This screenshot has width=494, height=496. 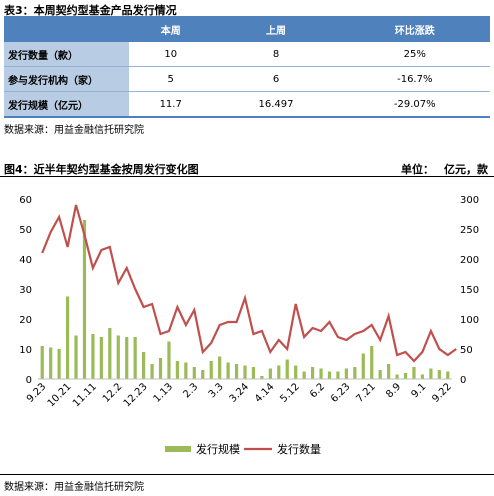 What do you see at coordinates (469, 260) in the screenshot?
I see `y-right-tick-label: 200` at bounding box center [469, 260].